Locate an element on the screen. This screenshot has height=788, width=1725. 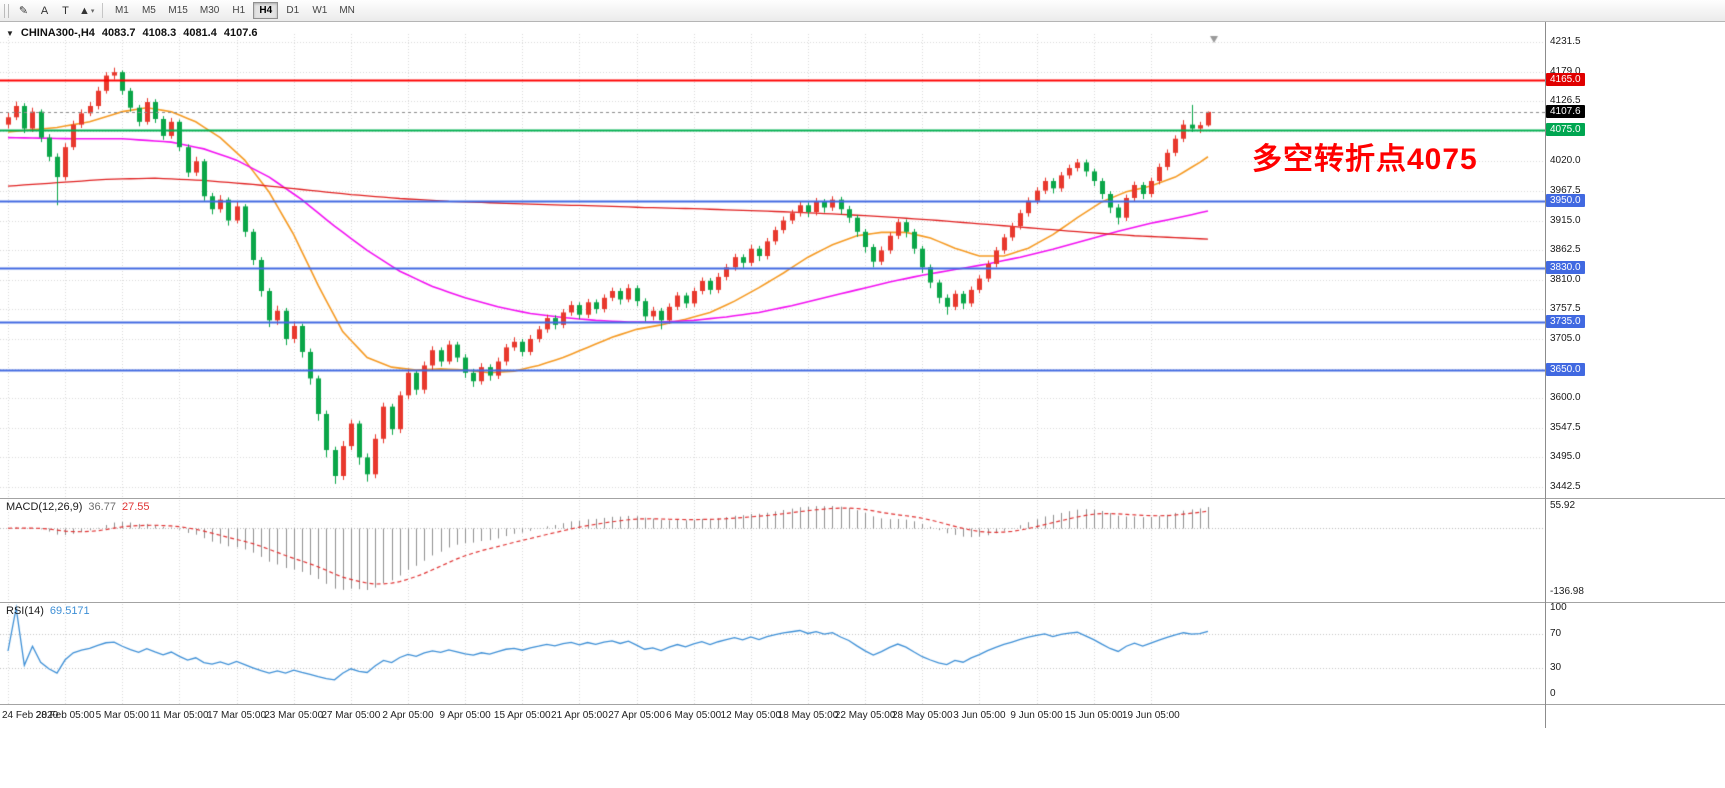
textframe-tool-icon: T is located at coordinates (65, 10).